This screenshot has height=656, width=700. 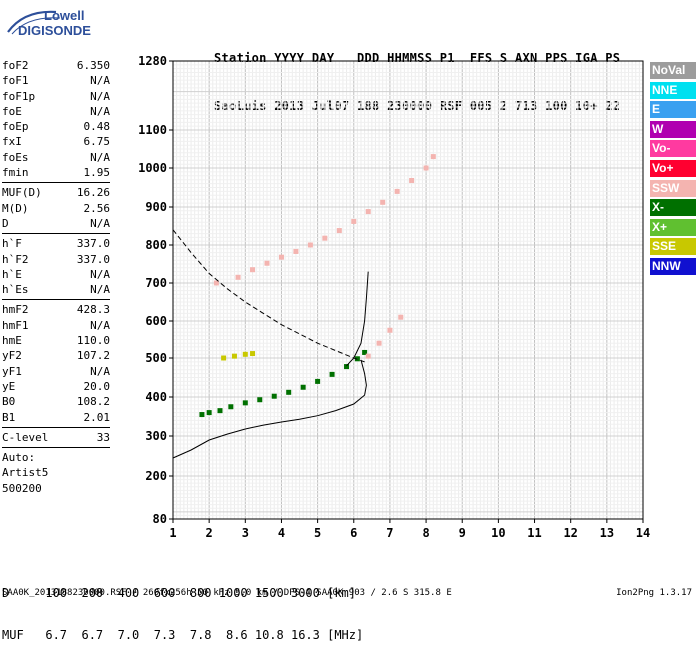 What do you see at coordinates (56, 309) in the screenshot?
I see `param-row: hmF2 428.3` at bounding box center [56, 309].